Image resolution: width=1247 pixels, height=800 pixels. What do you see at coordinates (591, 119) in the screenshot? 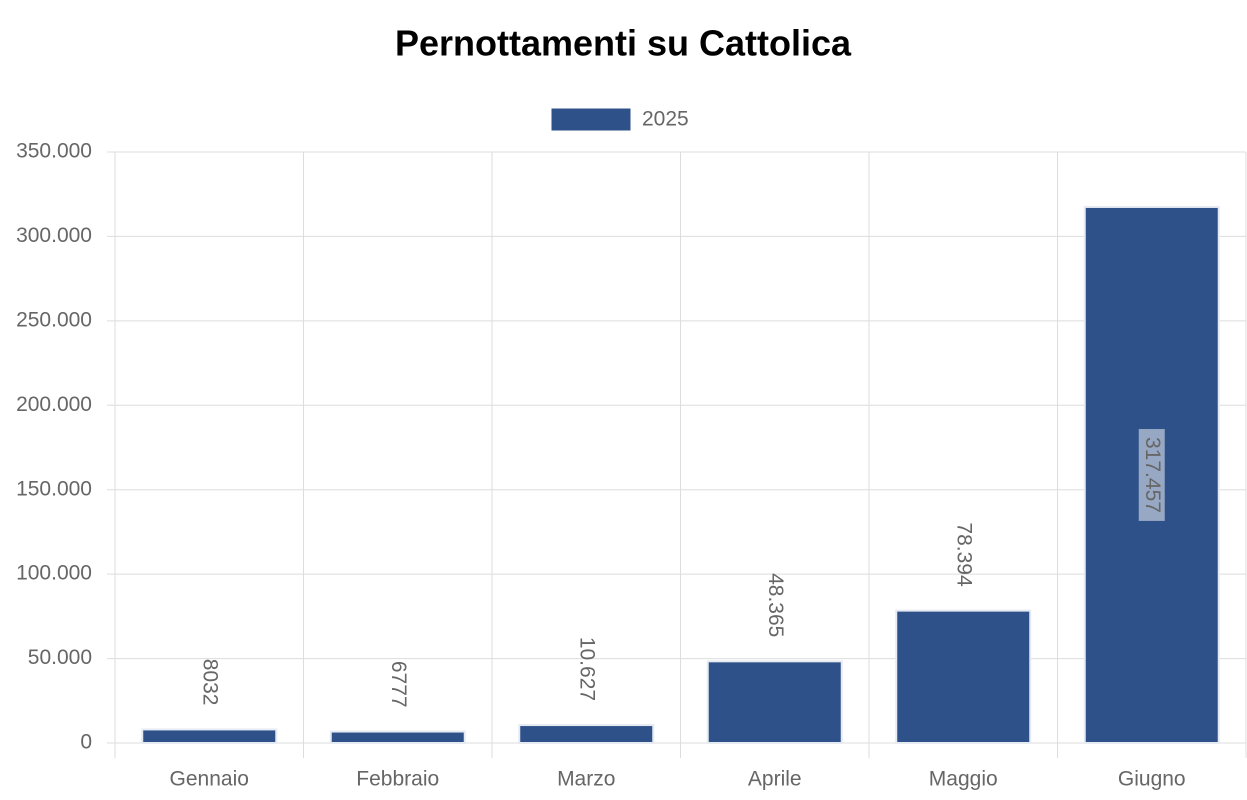
I see `legend-swatch` at bounding box center [591, 119].